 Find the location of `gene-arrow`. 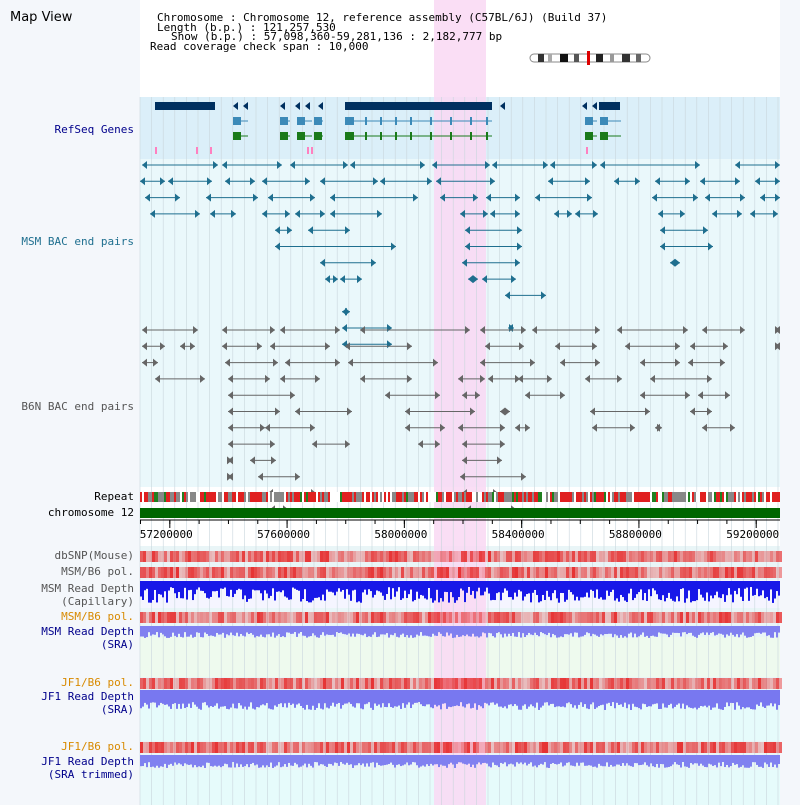

gene-arrow is located at coordinates (320, 106).